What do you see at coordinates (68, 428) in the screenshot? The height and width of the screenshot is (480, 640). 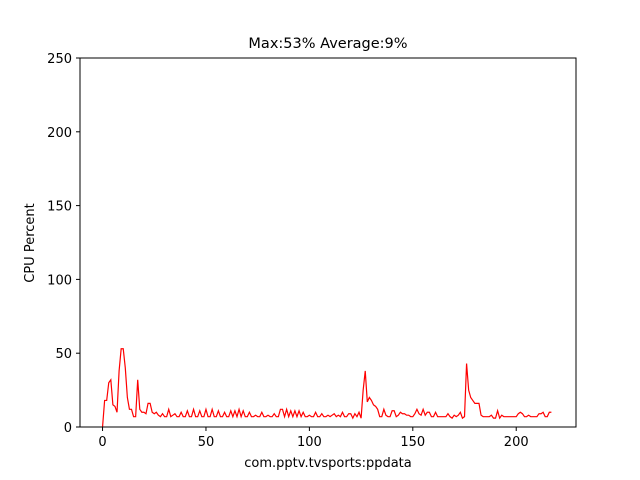 I see `y-tick-label: 0` at bounding box center [68, 428].